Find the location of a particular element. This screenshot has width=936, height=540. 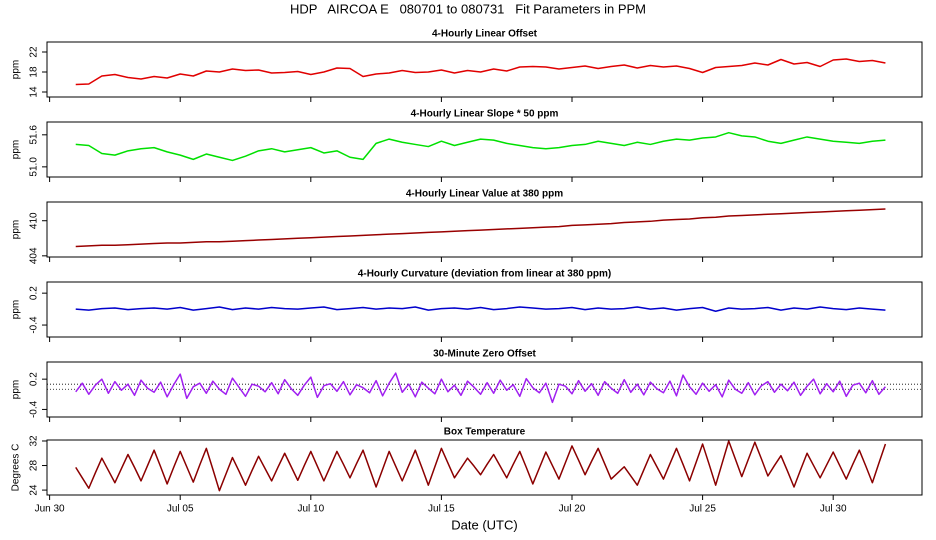

y-tick-label: 18 is located at coordinates (34, 72).